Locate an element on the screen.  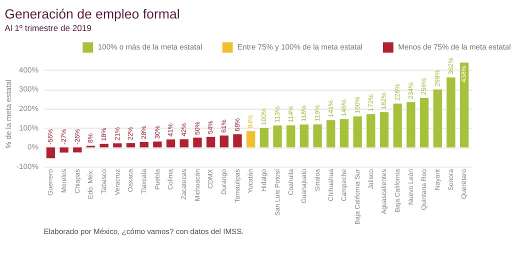
y-tick-label: 200% is located at coordinates (29, 109).